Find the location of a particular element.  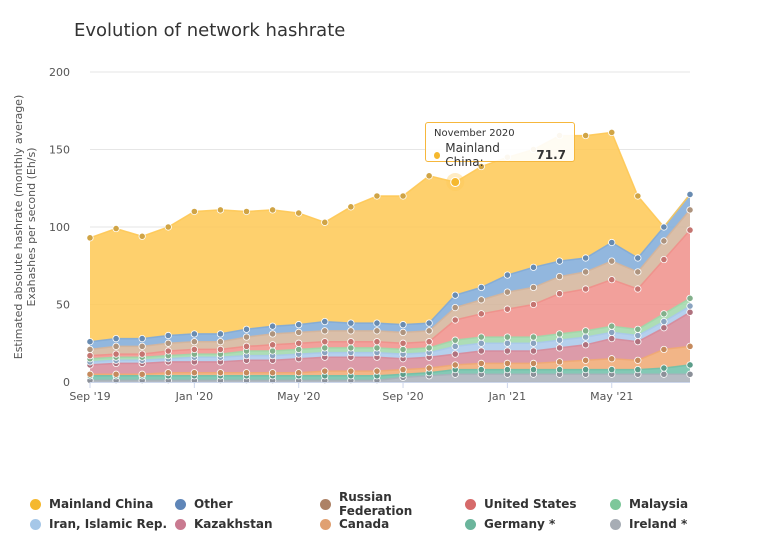

highlight-point is located at coordinates (455, 182).